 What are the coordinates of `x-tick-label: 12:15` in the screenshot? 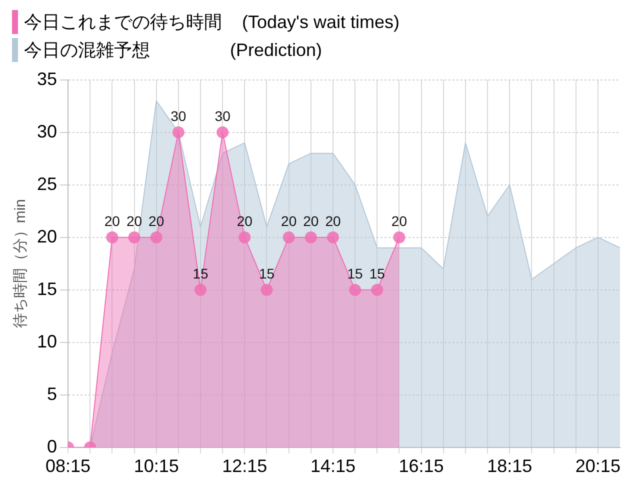 It's located at (245, 466).